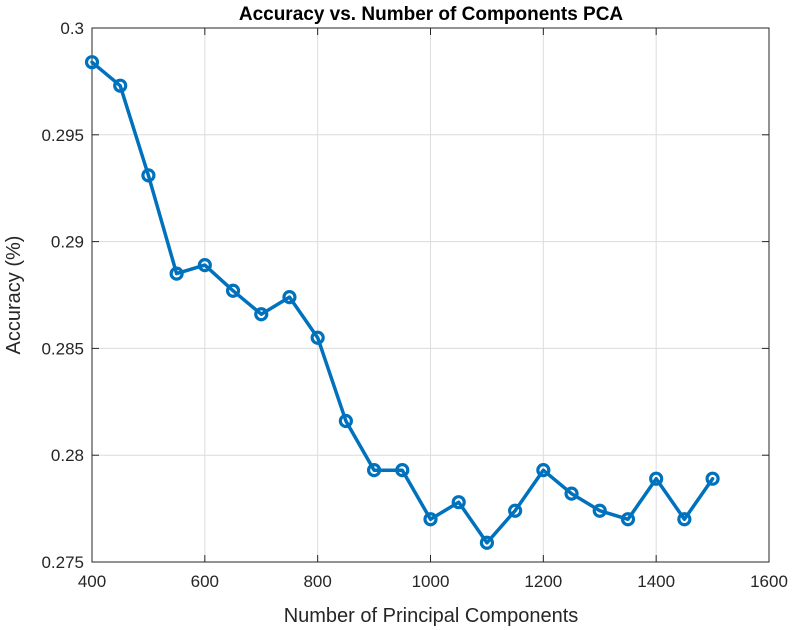 The width and height of the screenshot is (795, 630). I want to click on x-tick-label: 1400, so click(656, 581).